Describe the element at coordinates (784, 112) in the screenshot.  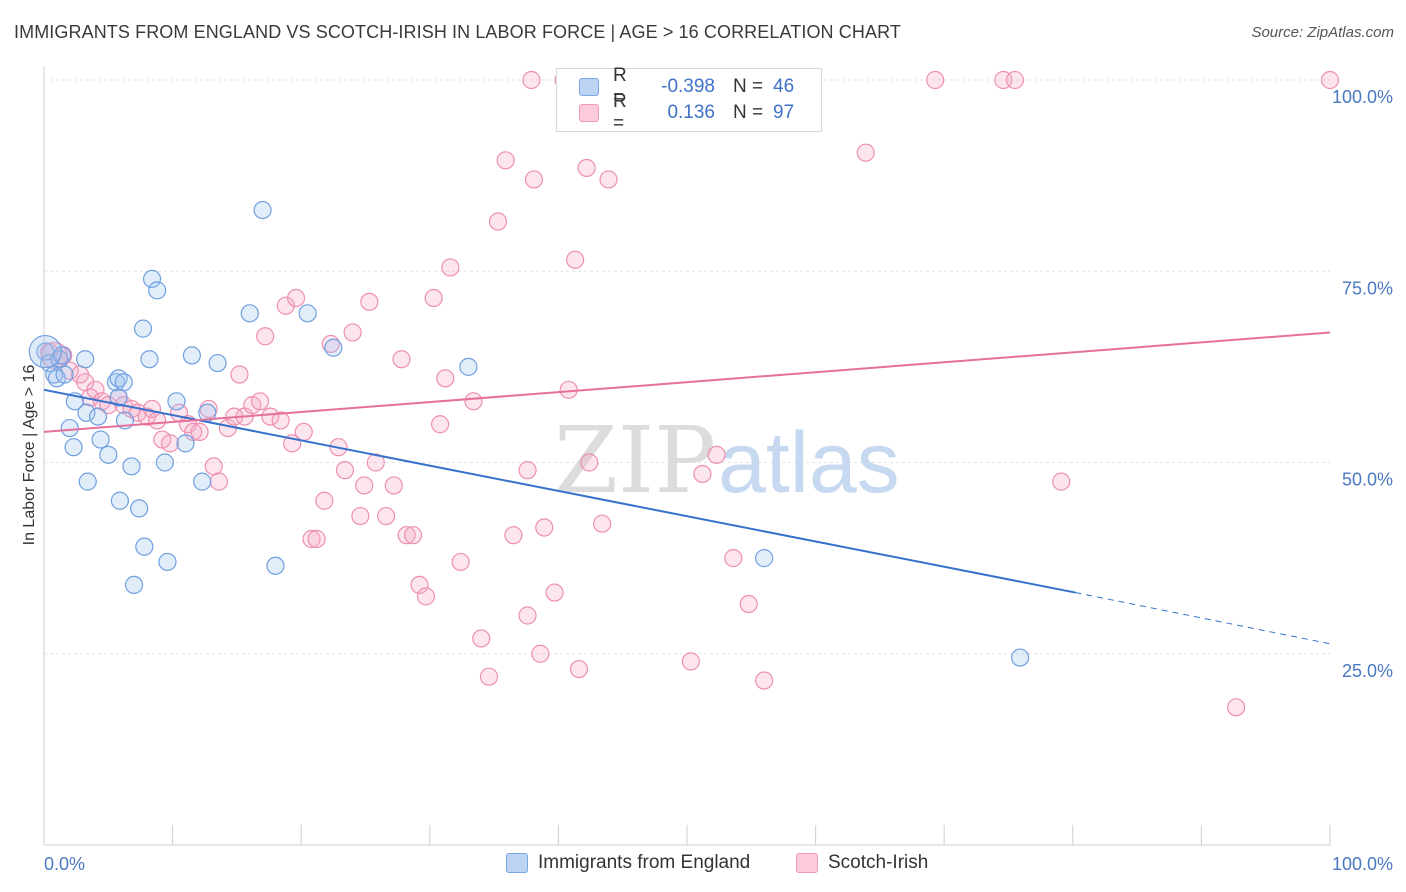
I see `legend-n-value: 97` at that location.